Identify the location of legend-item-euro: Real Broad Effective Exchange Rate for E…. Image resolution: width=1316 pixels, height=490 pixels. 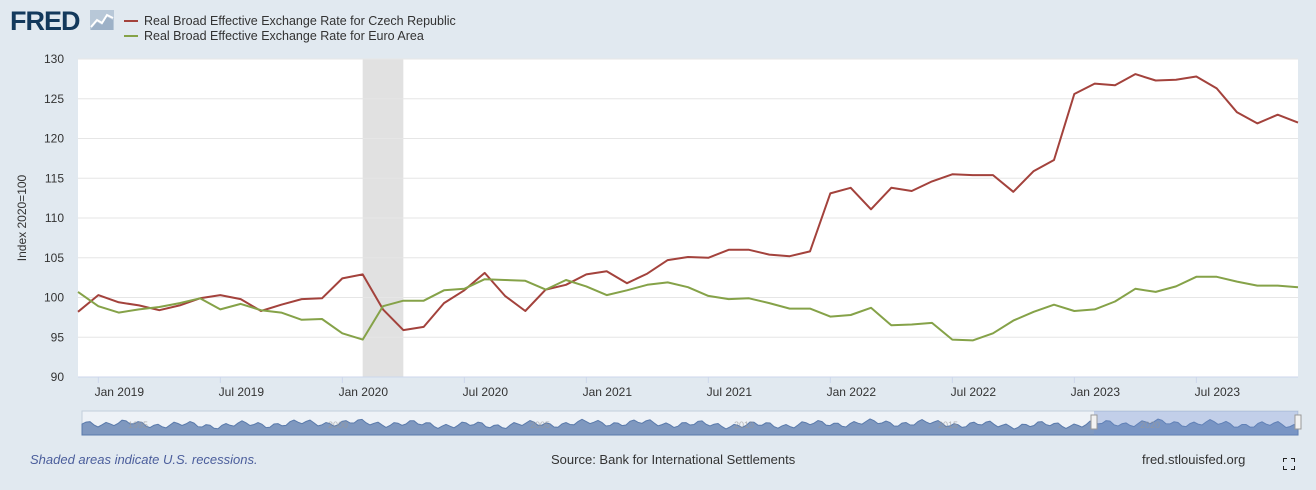
(274, 36).